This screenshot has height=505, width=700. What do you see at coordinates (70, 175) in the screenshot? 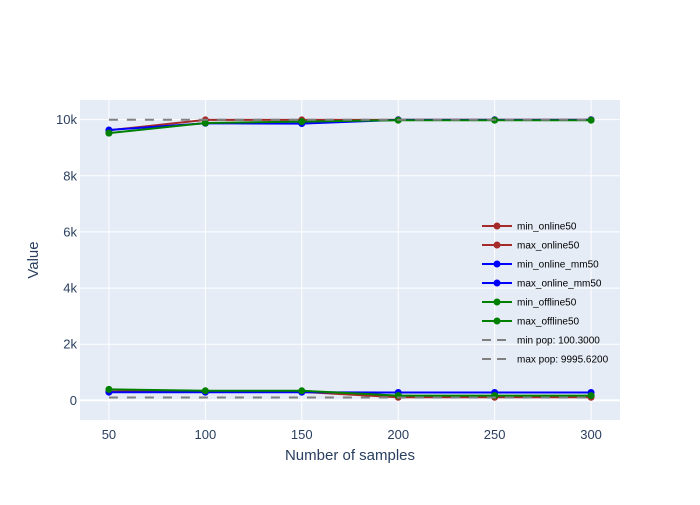
I see `y-tick-label: 8k` at bounding box center [70, 175].